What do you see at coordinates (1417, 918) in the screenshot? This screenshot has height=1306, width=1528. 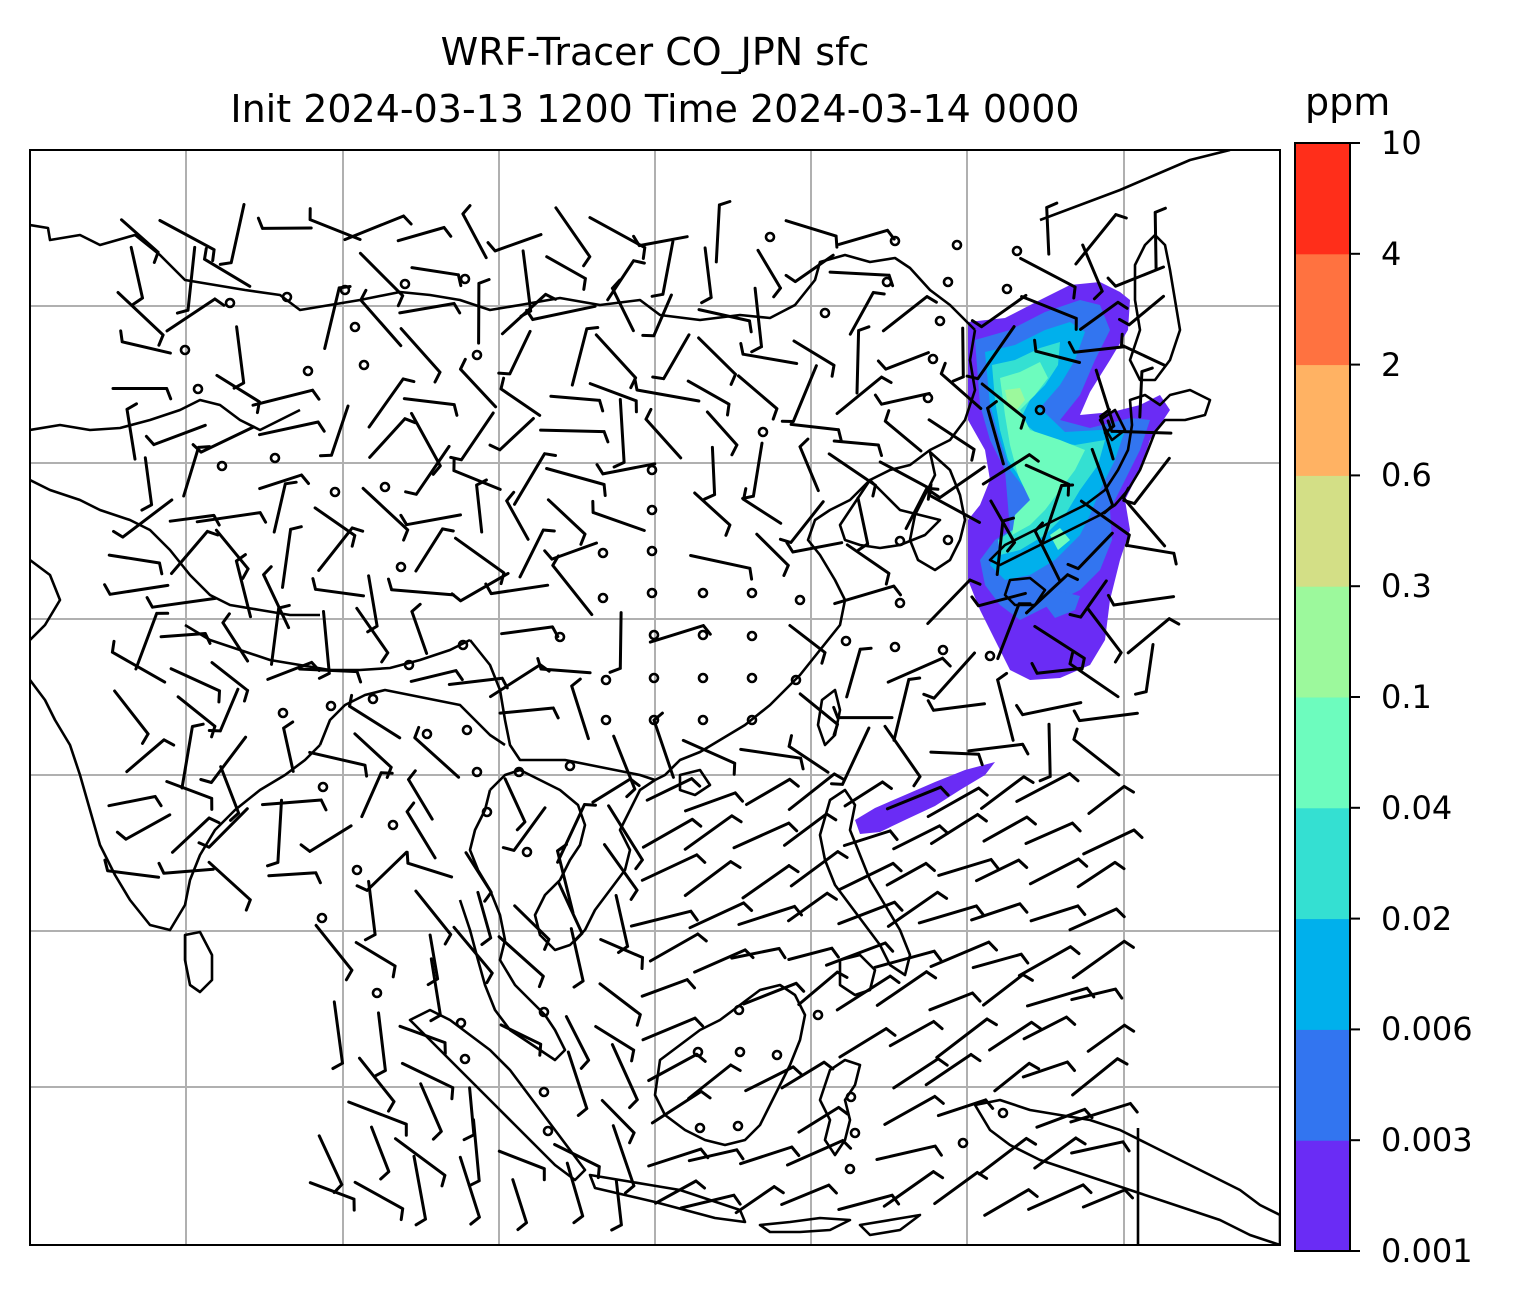 I see `colorbar-tick-label: 0.02` at bounding box center [1417, 918].